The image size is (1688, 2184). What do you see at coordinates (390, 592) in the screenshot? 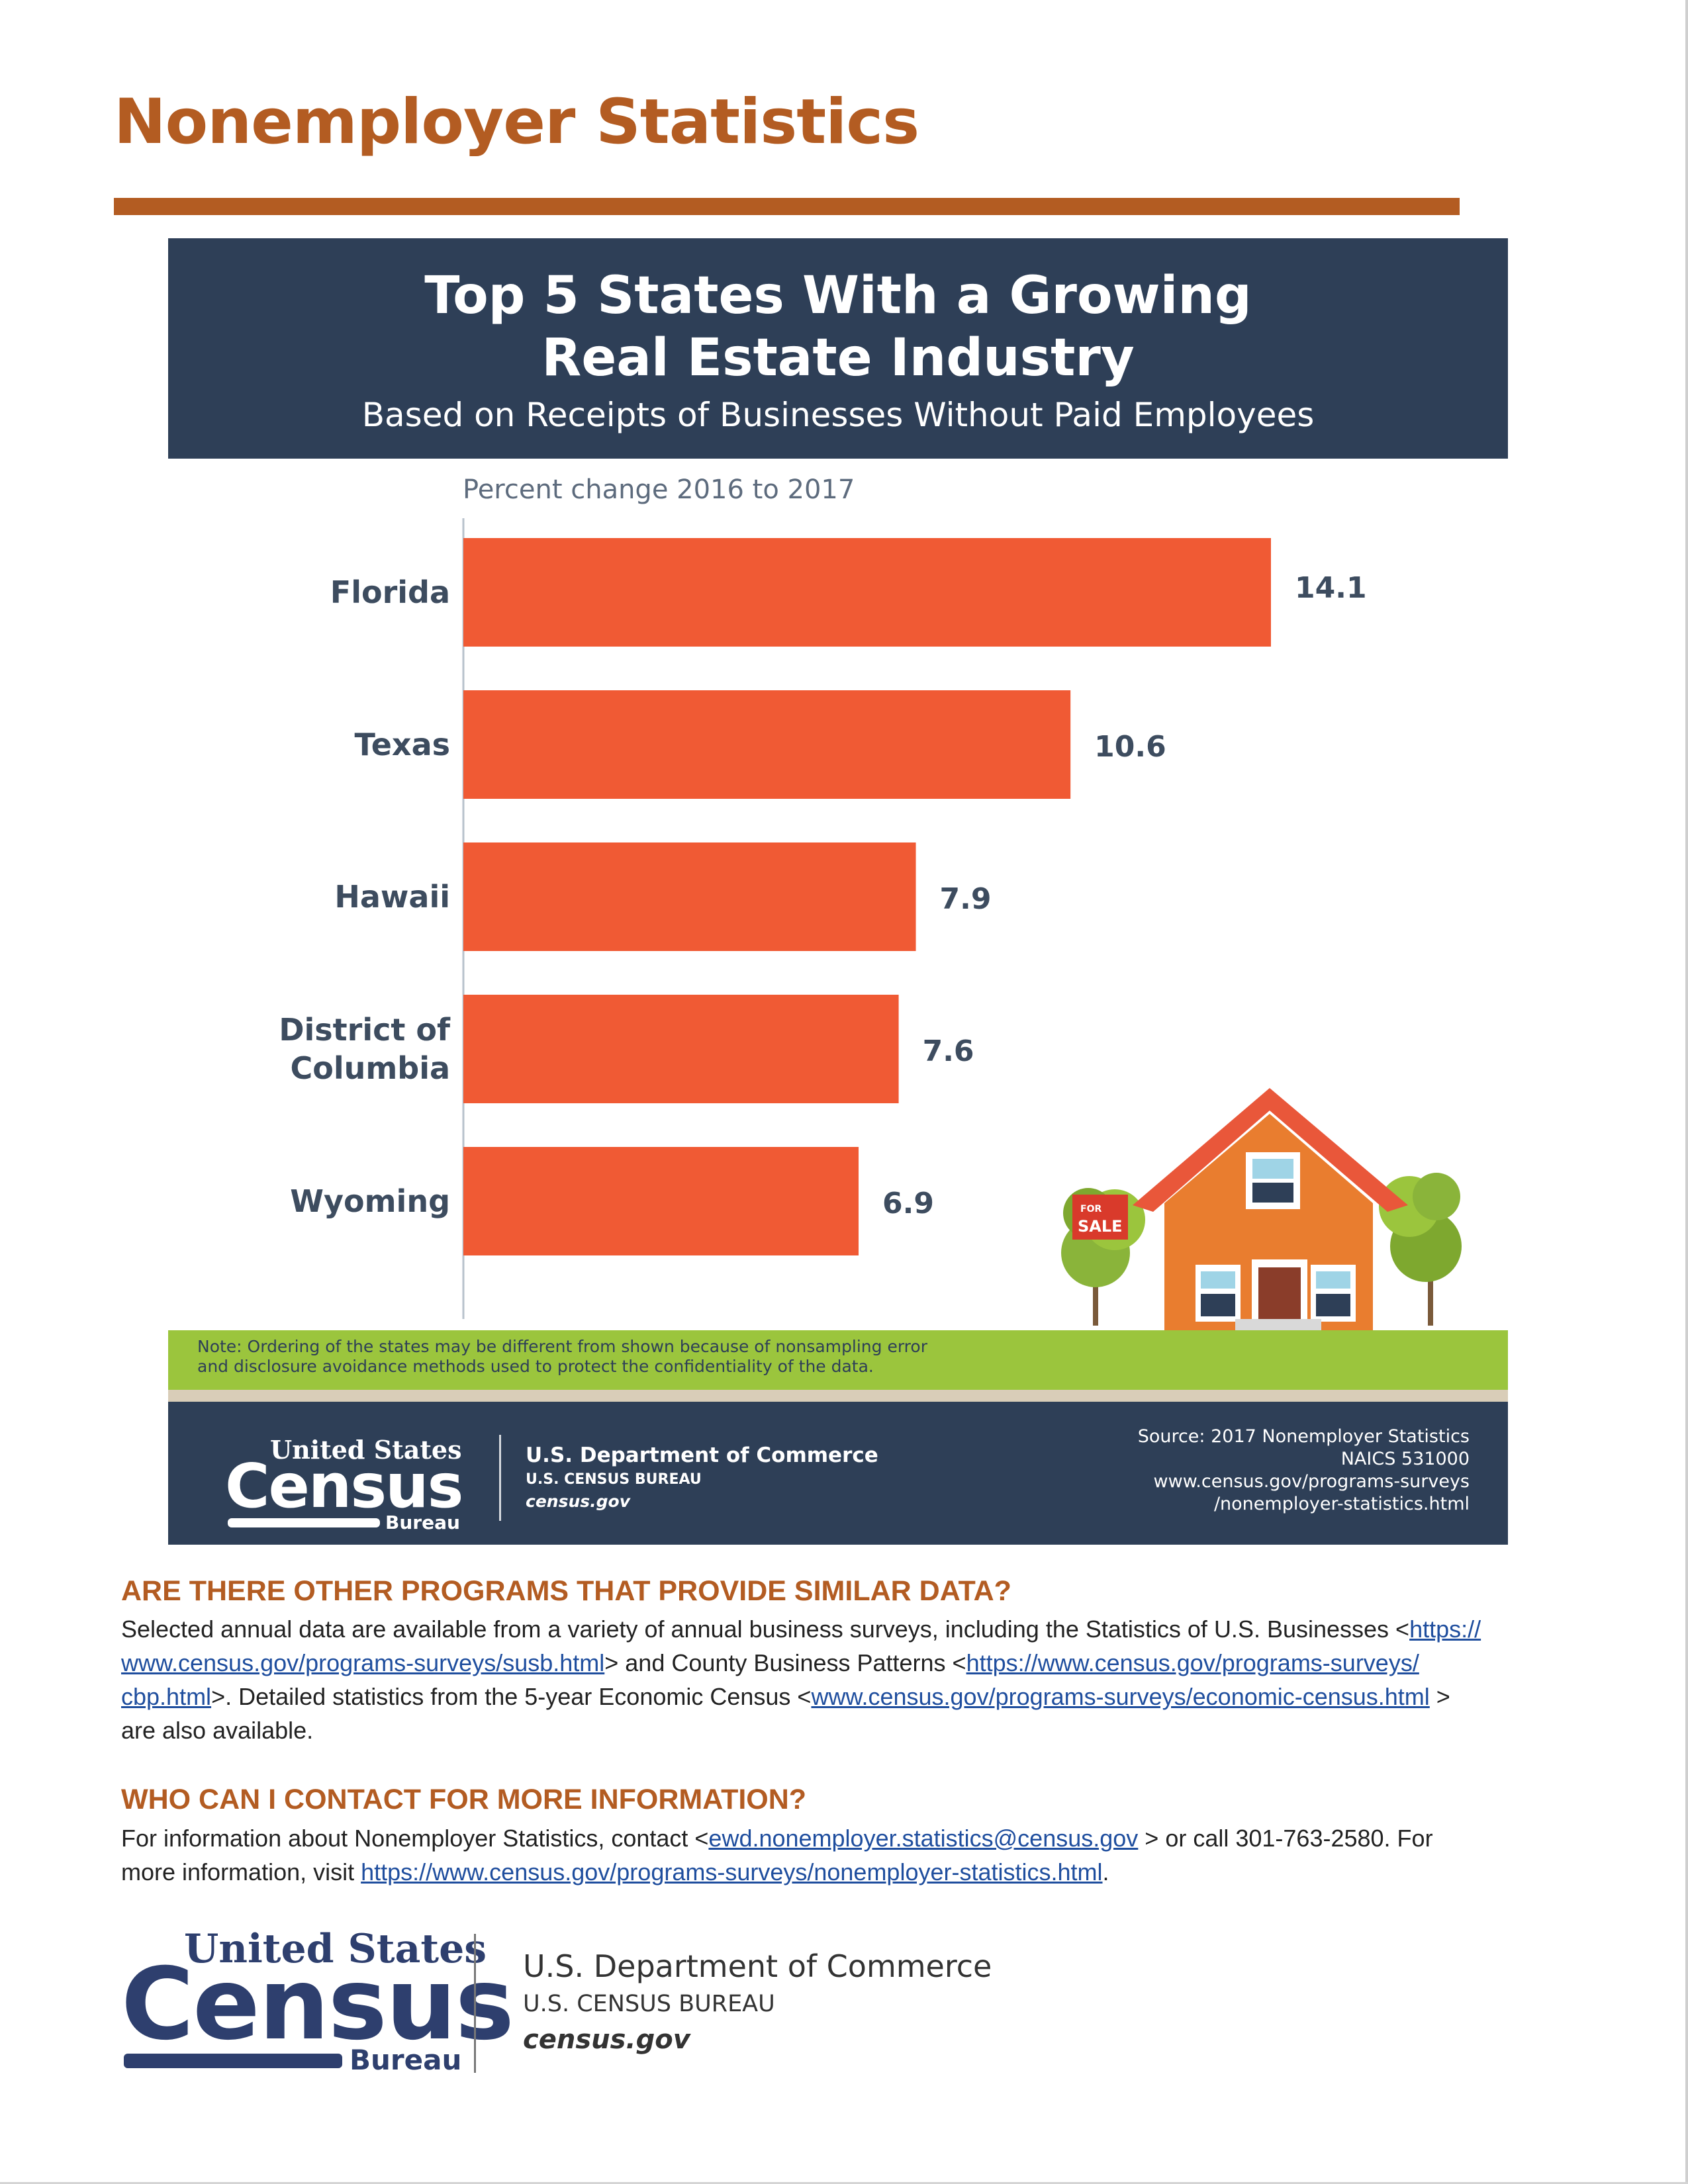
I see `category-label: Florida` at bounding box center [390, 592].